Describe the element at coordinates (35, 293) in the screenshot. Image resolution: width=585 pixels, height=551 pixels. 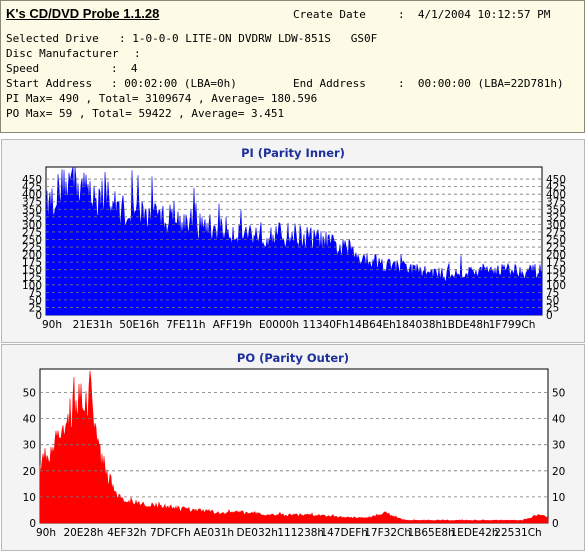
I see `pi-ytick-left: 75` at that location.